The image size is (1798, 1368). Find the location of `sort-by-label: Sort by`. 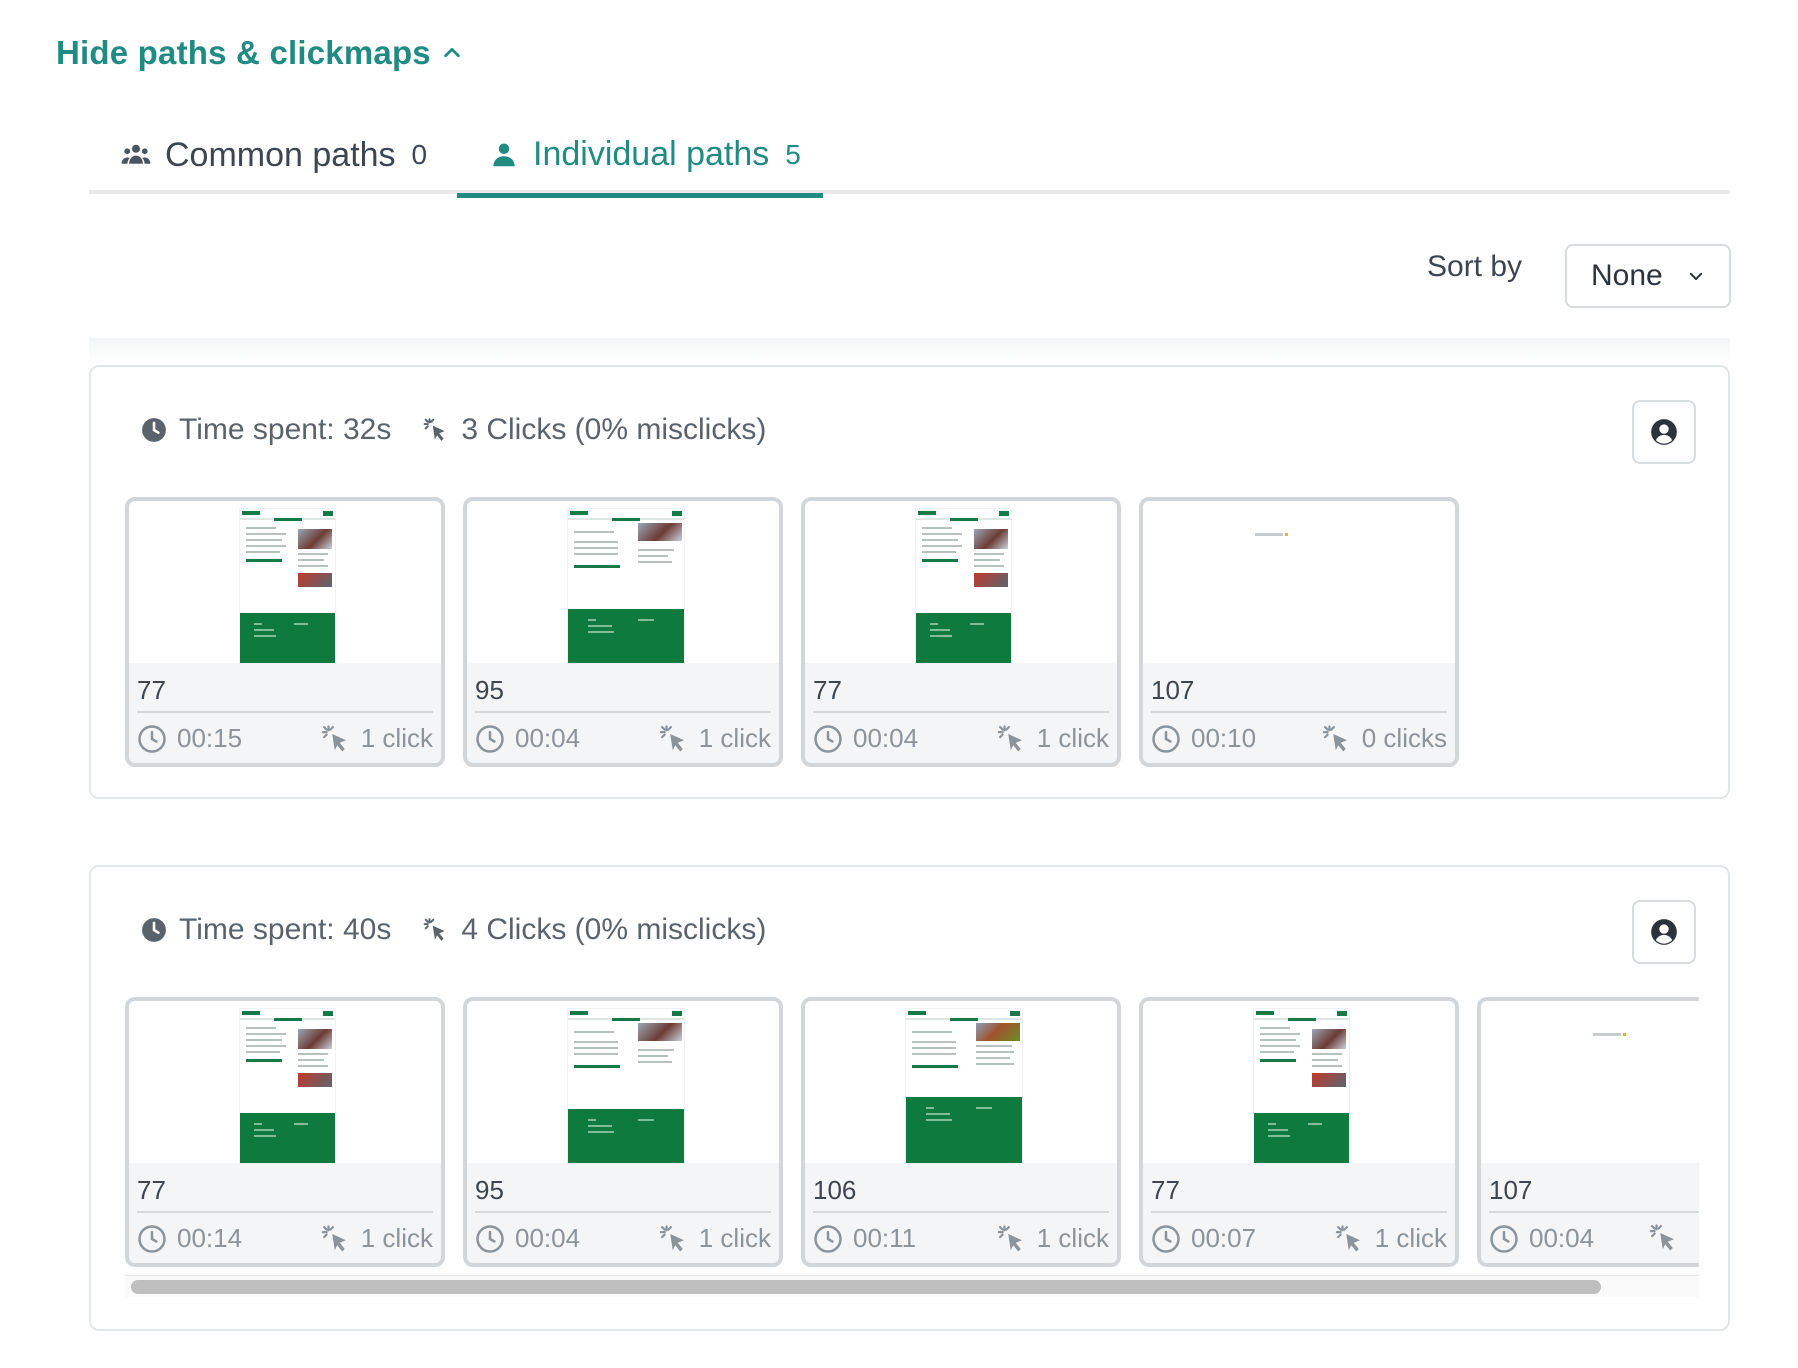

sort-by-label: Sort by is located at coordinates (1475, 266).